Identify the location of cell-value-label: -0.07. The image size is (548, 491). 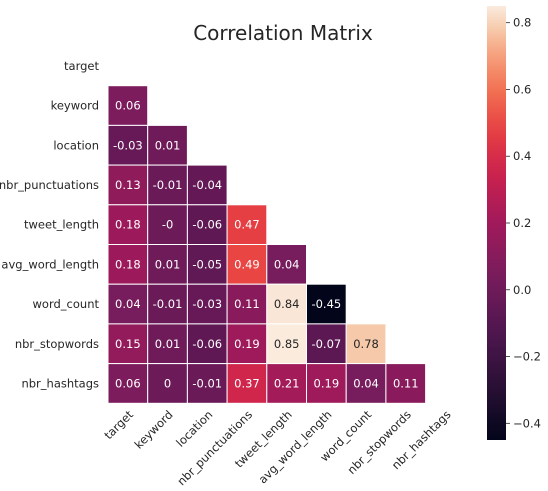
(326, 344).